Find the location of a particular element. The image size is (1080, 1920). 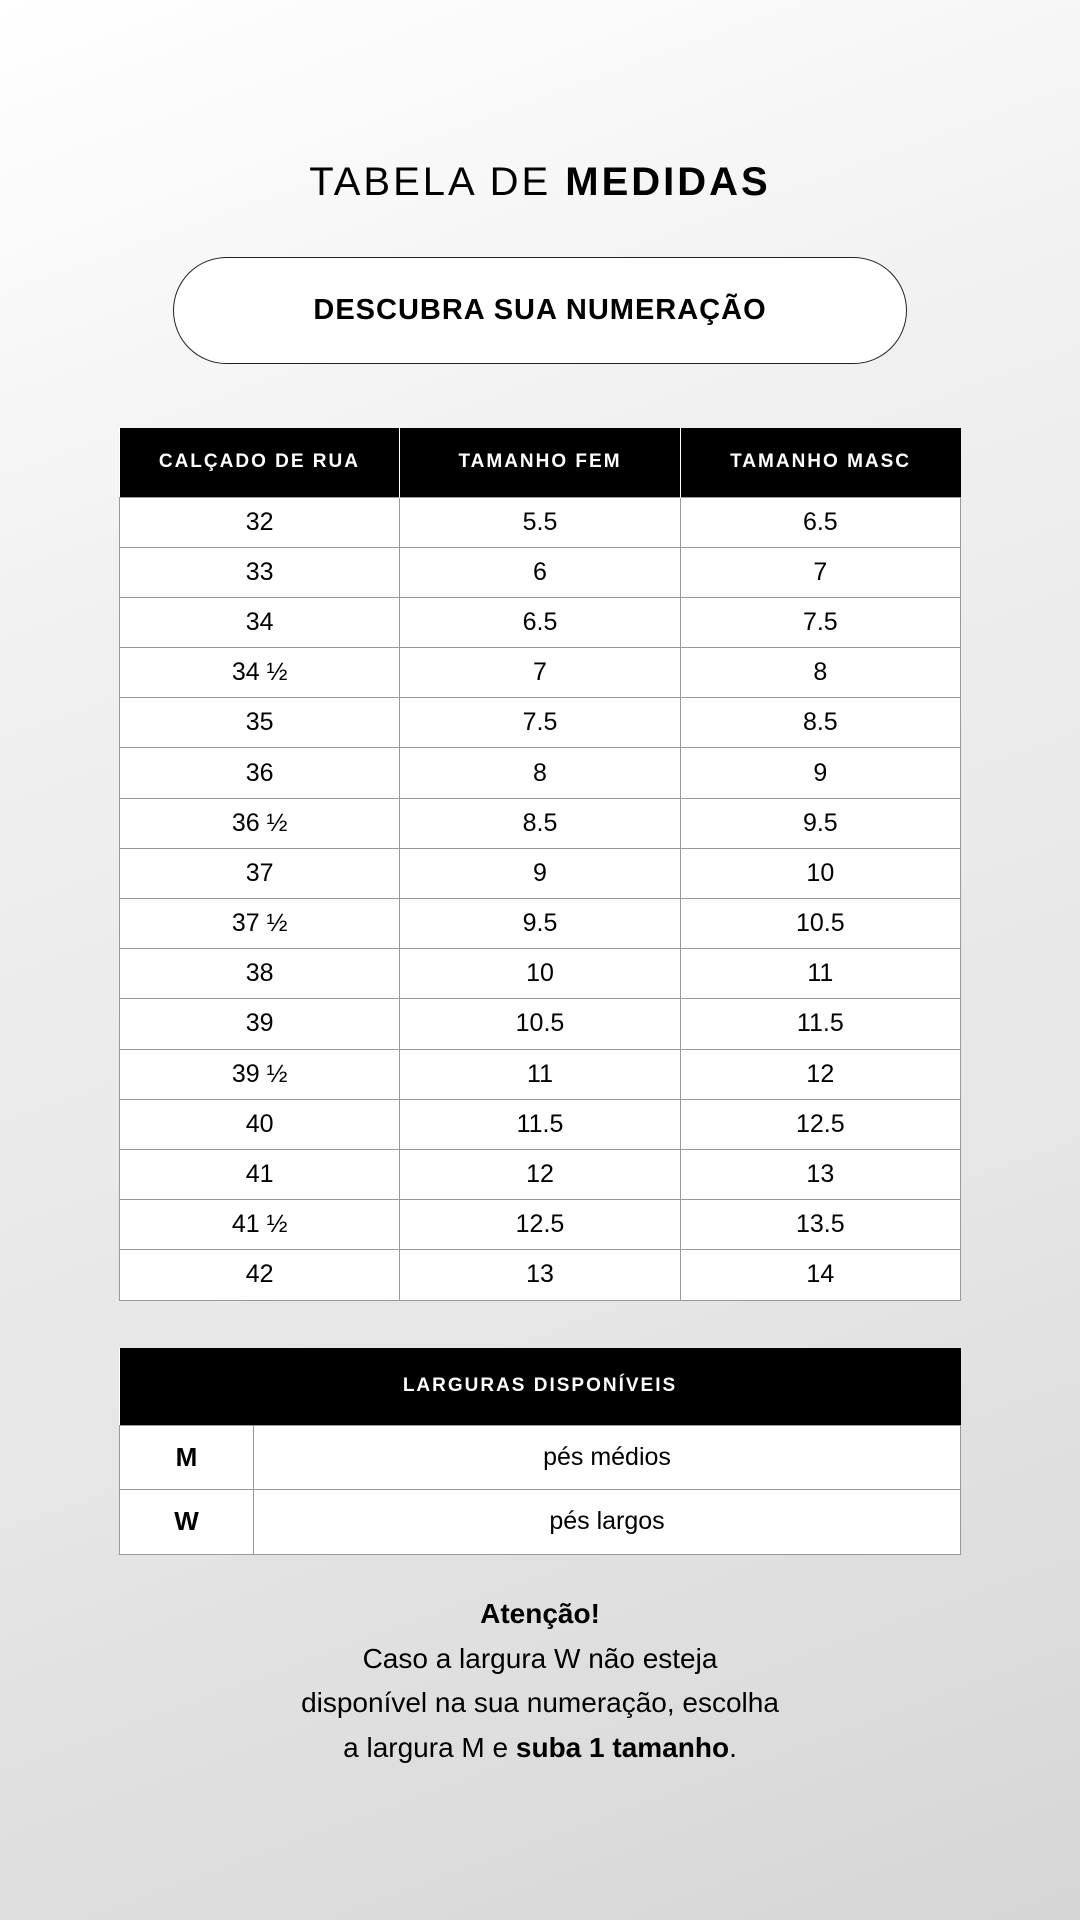

note-line: Caso a largura W não esteja is located at coordinates (540, 1658).